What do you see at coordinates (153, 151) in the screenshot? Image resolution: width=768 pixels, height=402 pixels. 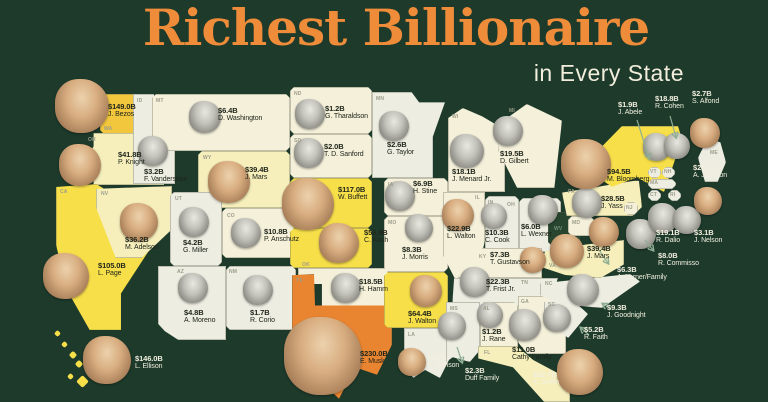 I see `photo-id-f-vandersloot` at bounding box center [153, 151].